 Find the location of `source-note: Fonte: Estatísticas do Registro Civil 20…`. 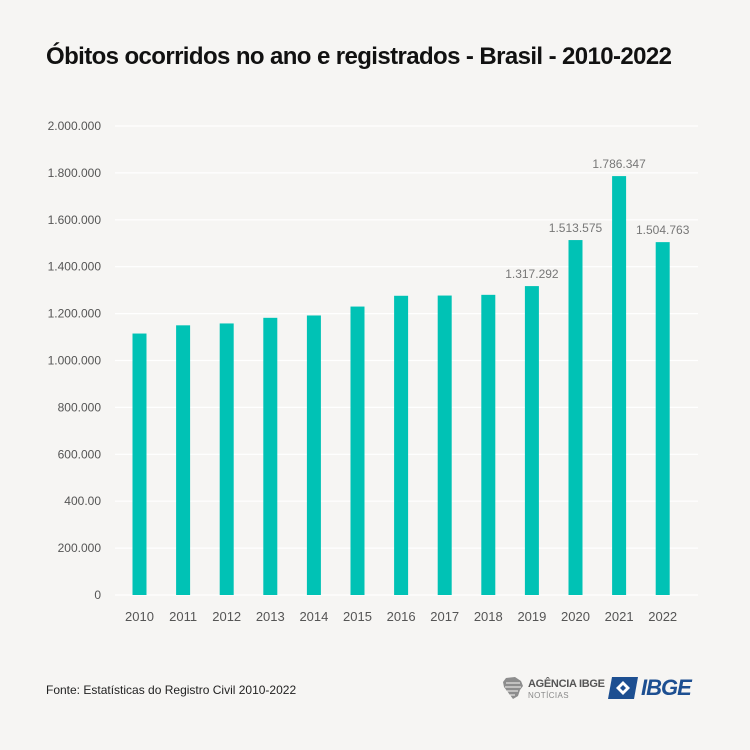

source-note: Fonte: Estatísticas do Registro Civil 20… is located at coordinates (171, 690).